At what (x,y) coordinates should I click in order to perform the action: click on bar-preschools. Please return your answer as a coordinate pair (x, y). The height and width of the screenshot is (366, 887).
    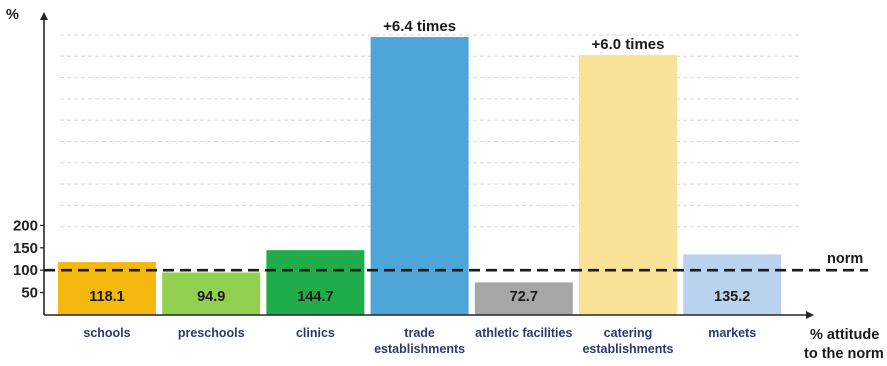
    Looking at the image, I should click on (211, 293).